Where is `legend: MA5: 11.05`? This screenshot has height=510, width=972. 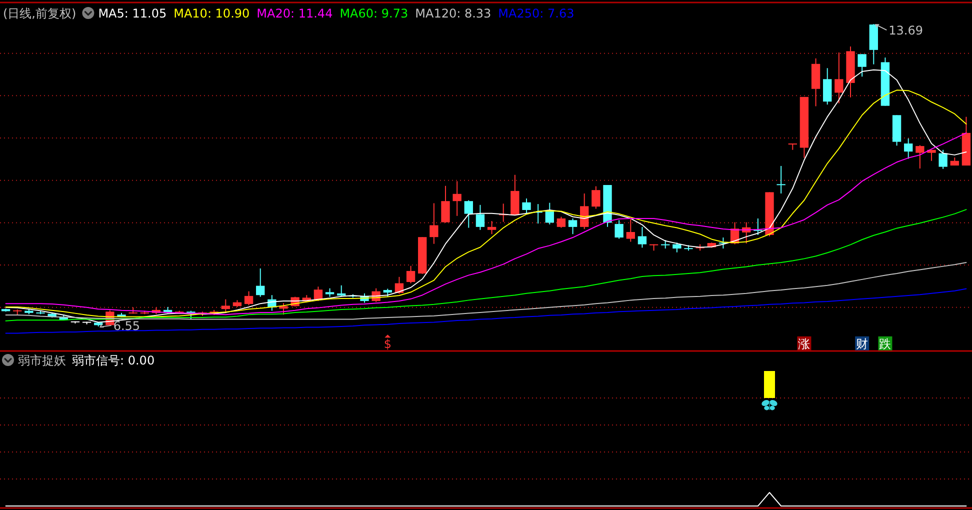 legend: MA5: 11.05 is located at coordinates (132, 13).